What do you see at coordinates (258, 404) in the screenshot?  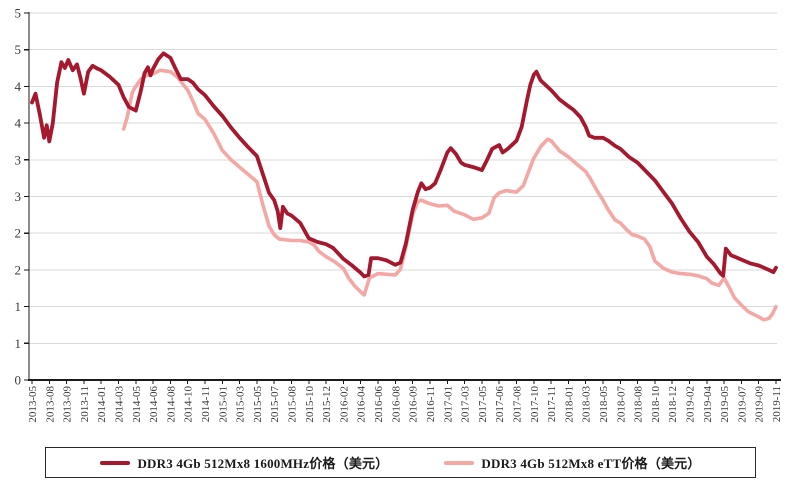 I see `x-axis-label: 2015-05` at bounding box center [258, 404].